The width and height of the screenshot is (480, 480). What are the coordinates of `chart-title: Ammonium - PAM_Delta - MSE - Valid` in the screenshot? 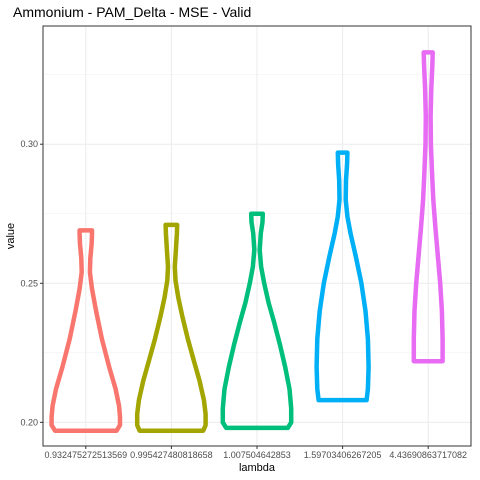 It's located at (132, 12).